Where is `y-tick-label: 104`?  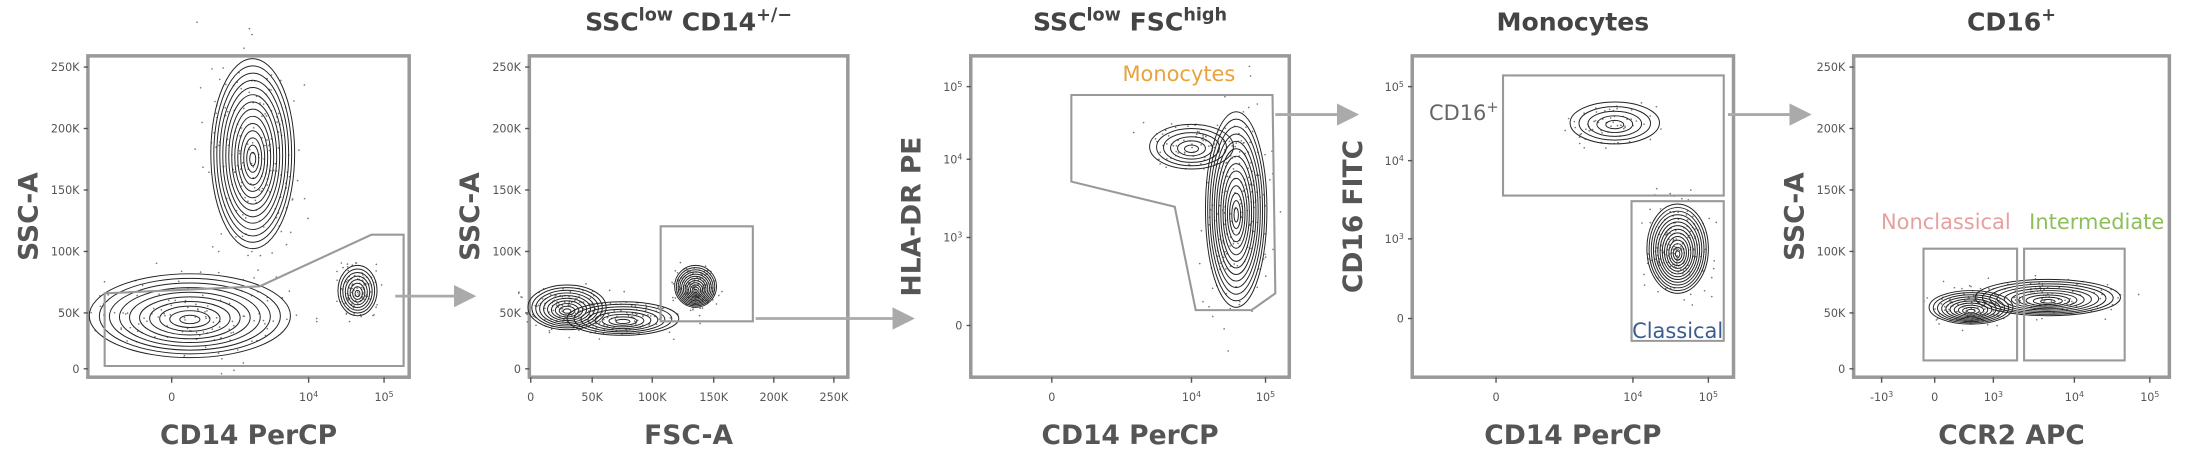 y-tick-label: 104 is located at coordinates (1394, 160).